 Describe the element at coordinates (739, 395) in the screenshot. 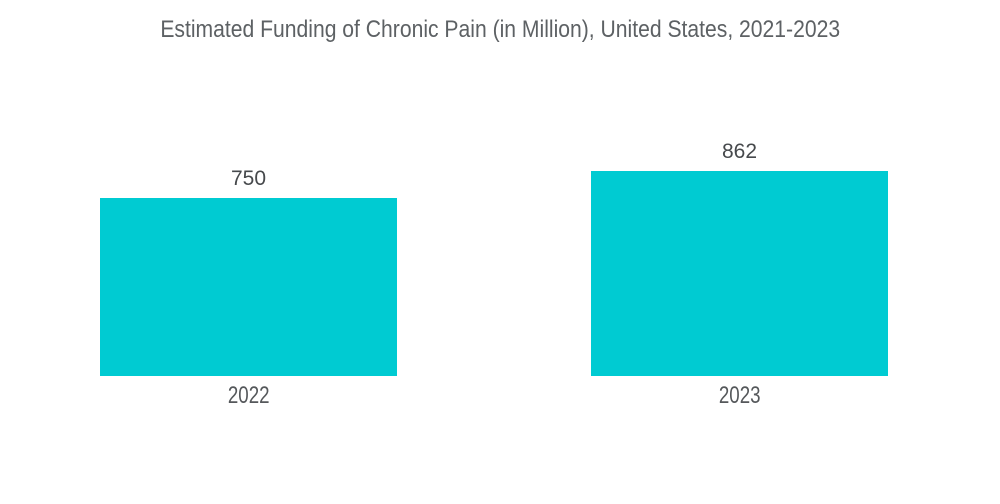

I see `x-axis-label: 2023` at that location.